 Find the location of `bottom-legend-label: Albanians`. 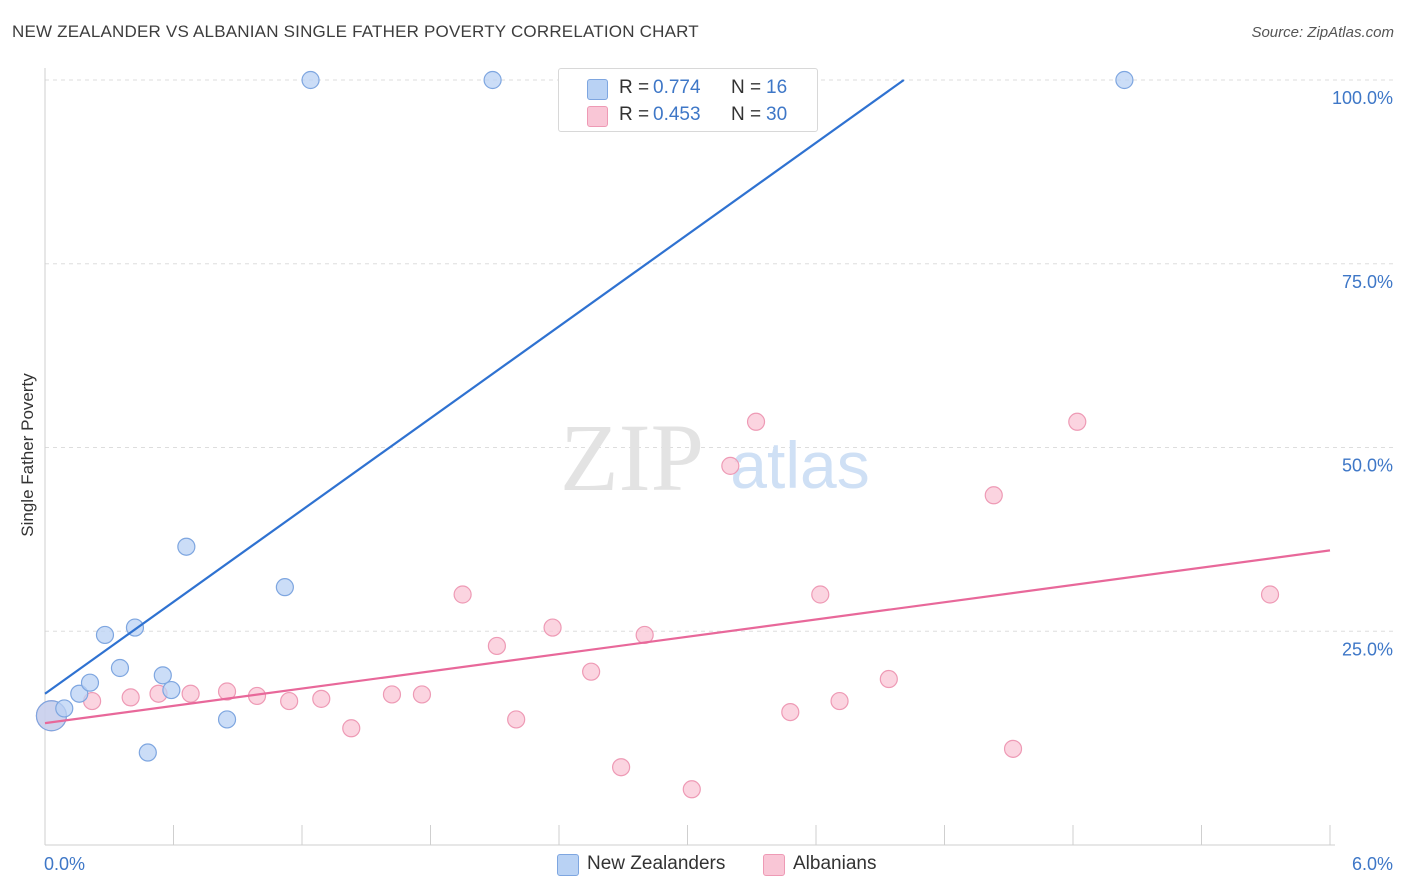

bottom-legend-label: Albanians is located at coordinates (835, 863).